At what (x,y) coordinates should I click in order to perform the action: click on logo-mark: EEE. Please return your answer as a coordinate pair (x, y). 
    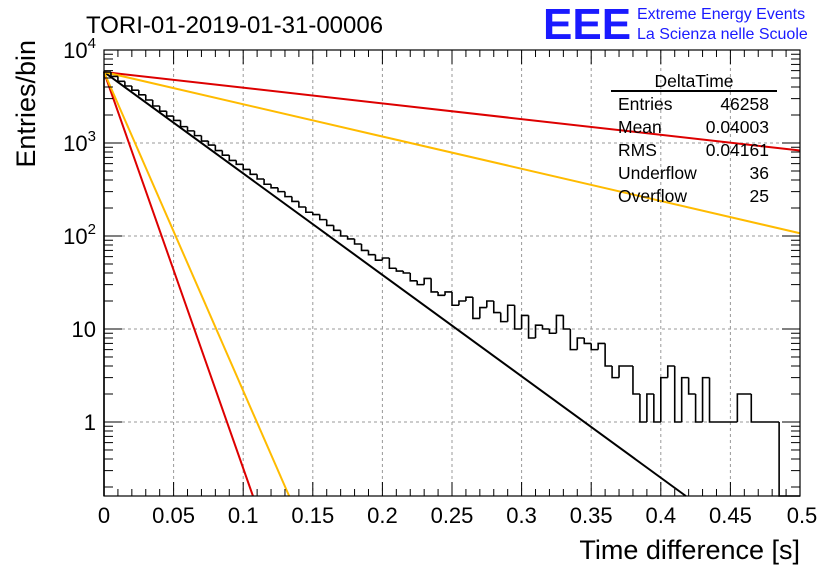
    Looking at the image, I should click on (587, 24).